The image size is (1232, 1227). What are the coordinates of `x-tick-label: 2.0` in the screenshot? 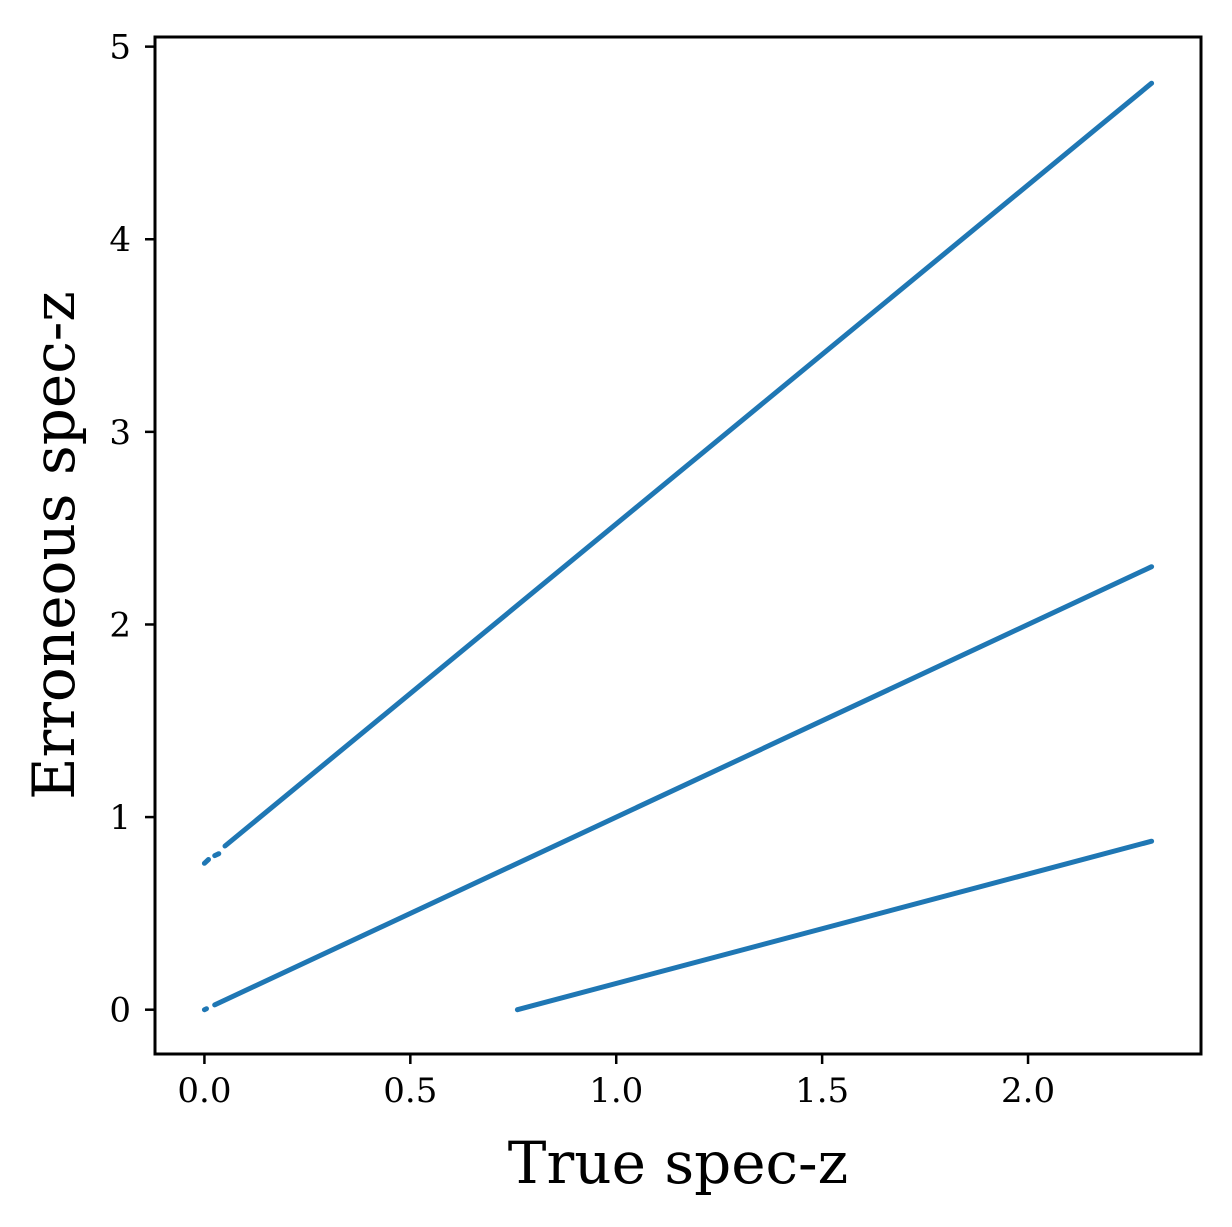 It's located at (1028, 1091).